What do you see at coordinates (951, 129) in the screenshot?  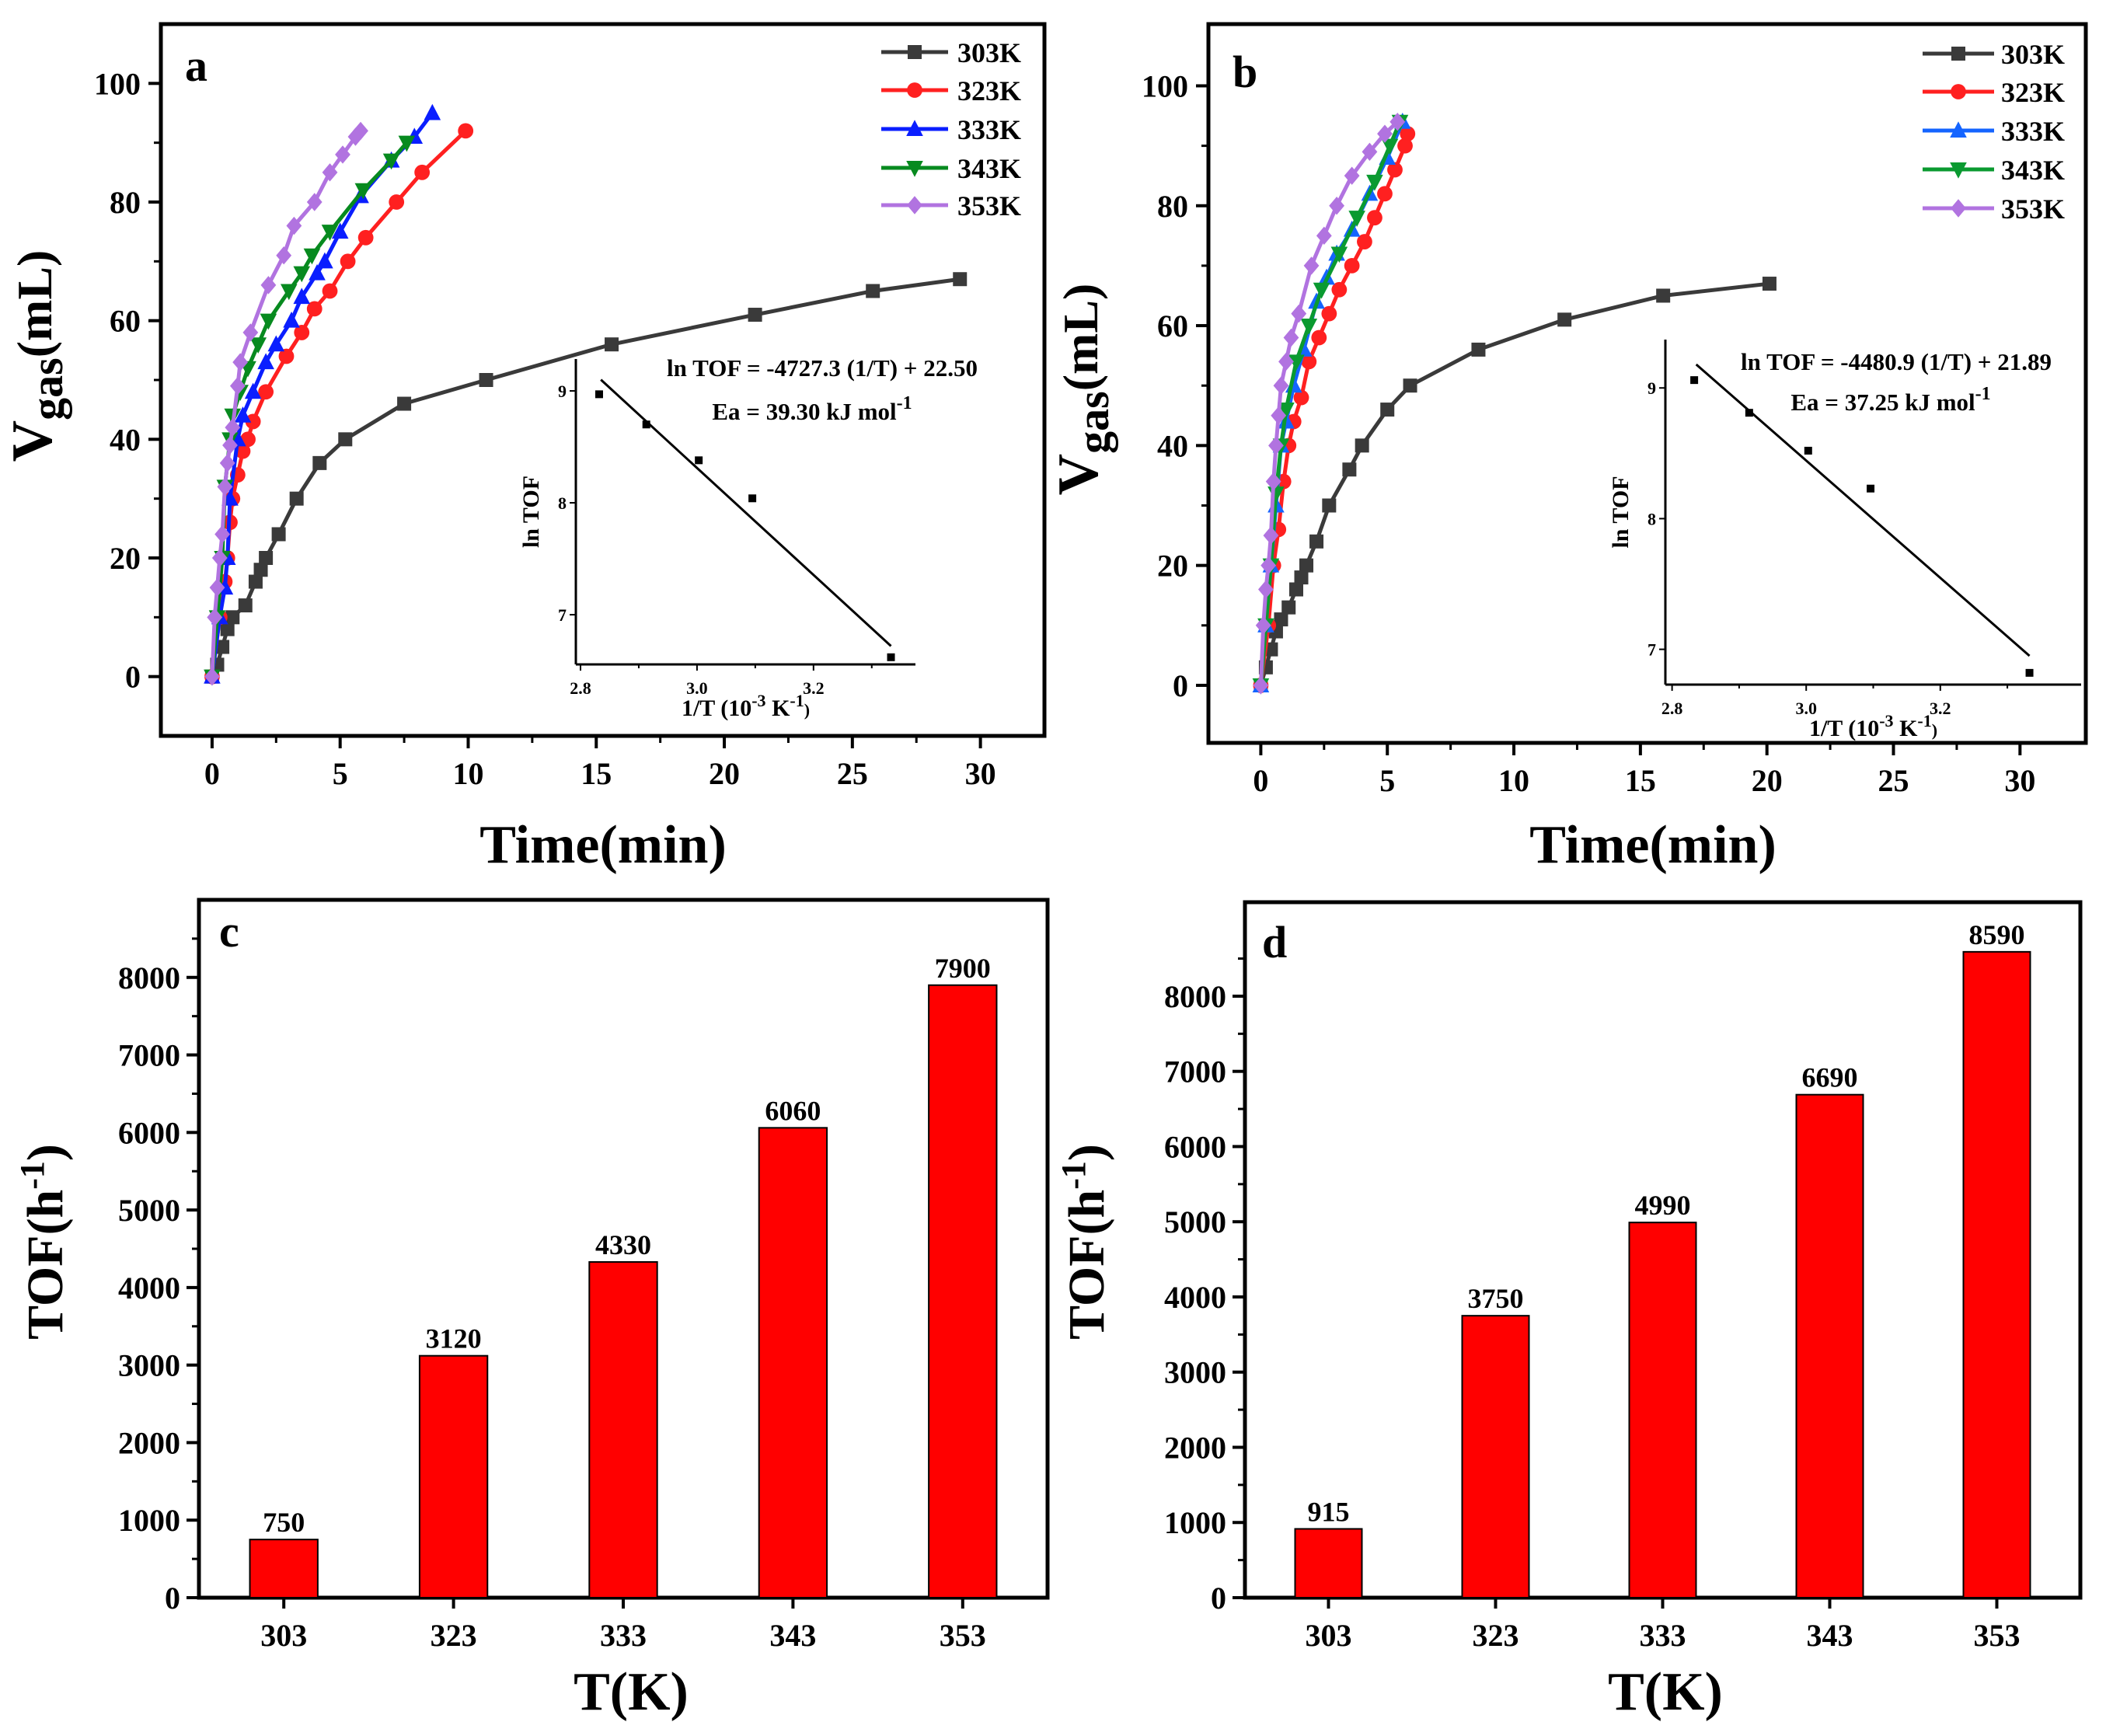 I see `legend-item: 333K` at bounding box center [951, 129].